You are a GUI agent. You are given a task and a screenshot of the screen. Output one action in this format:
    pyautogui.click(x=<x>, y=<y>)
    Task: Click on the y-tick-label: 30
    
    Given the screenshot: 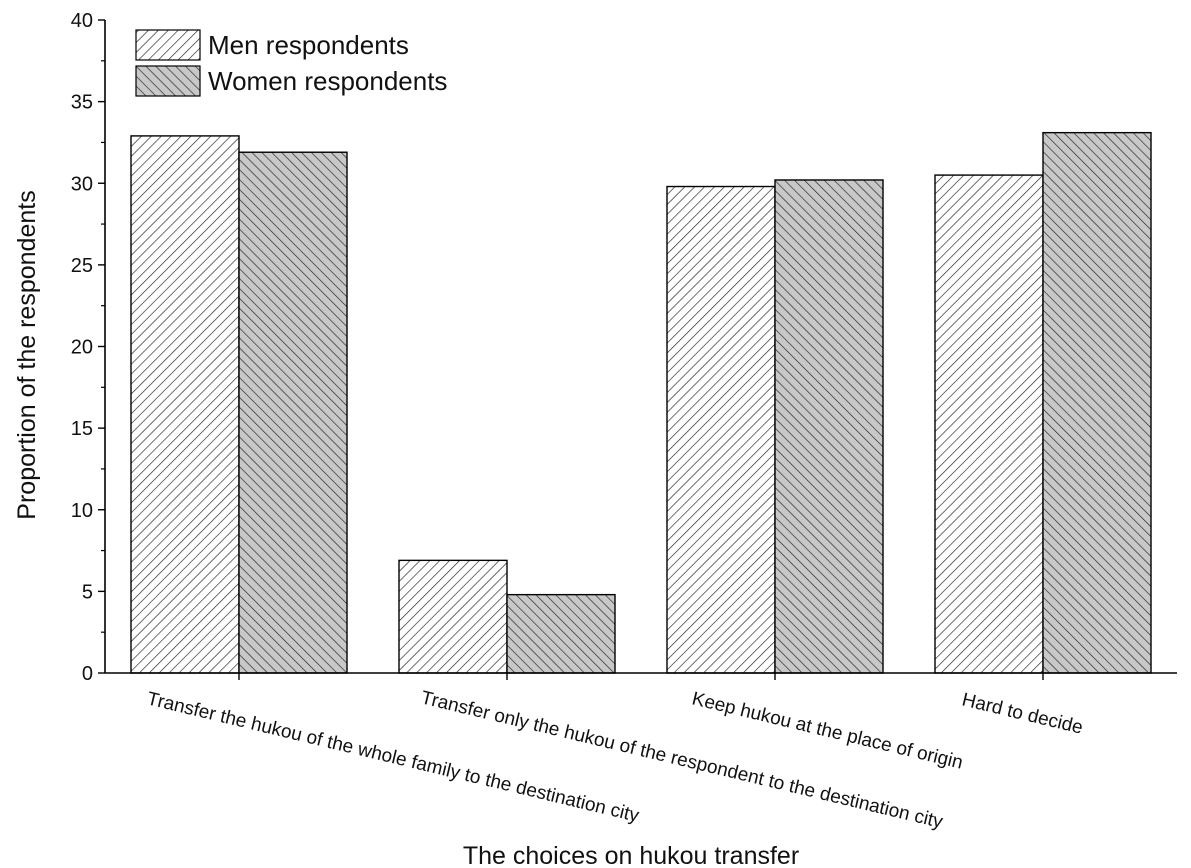 What is the action you would take?
    pyautogui.click(x=82, y=184)
    